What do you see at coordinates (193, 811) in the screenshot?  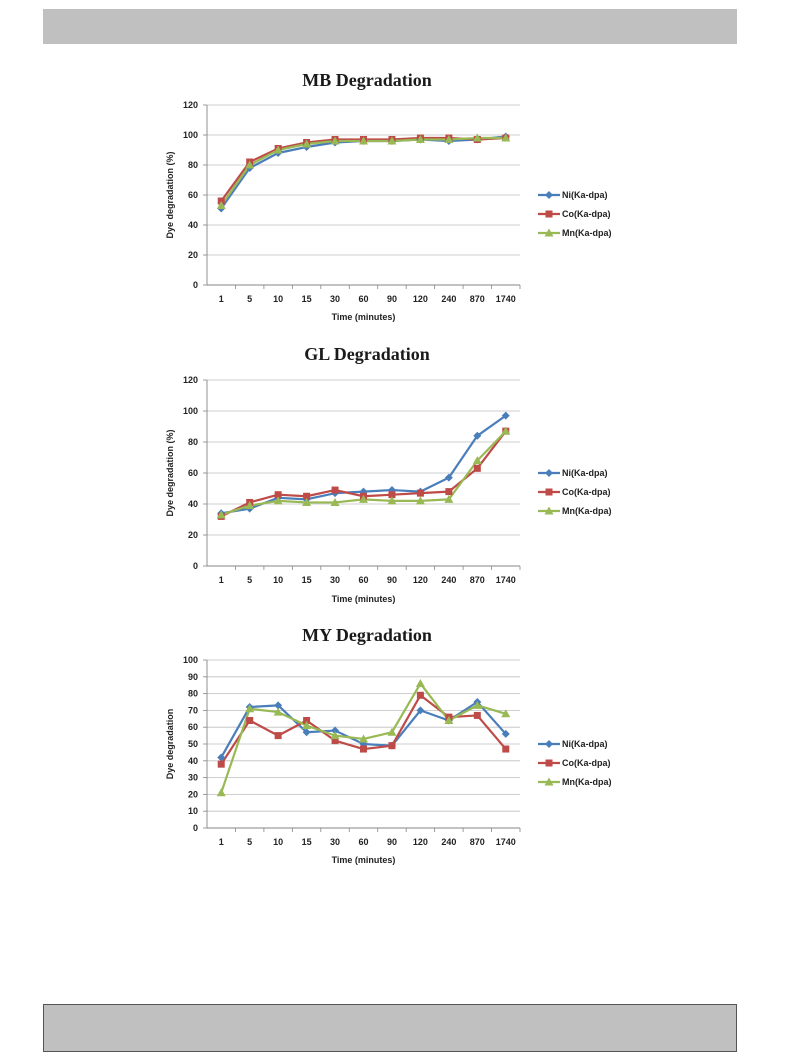 I see `y-tick-label: 10` at bounding box center [193, 811].